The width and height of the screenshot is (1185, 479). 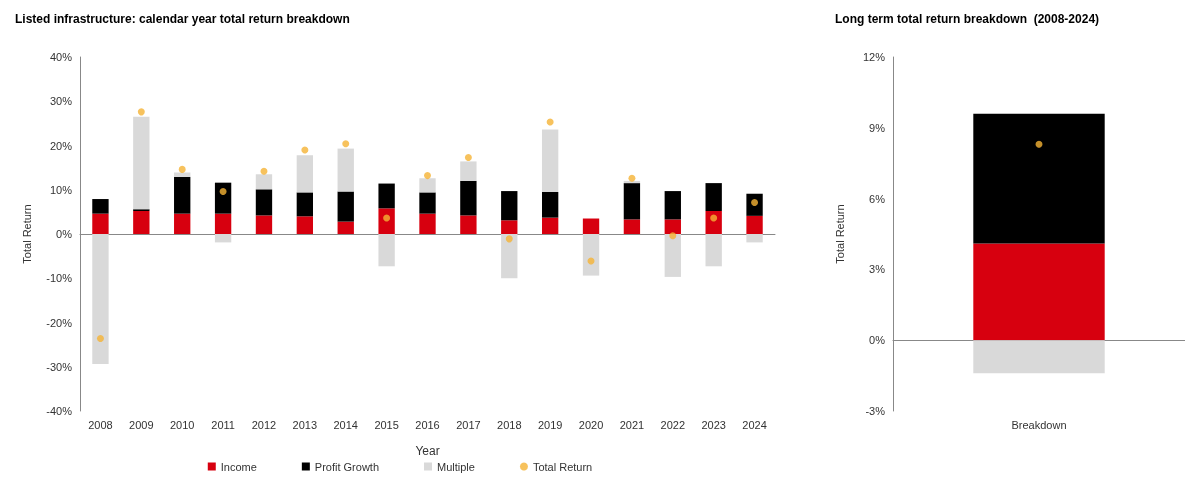 What do you see at coordinates (61, 145) in the screenshot?
I see `y-tick-label: 20%` at bounding box center [61, 145].